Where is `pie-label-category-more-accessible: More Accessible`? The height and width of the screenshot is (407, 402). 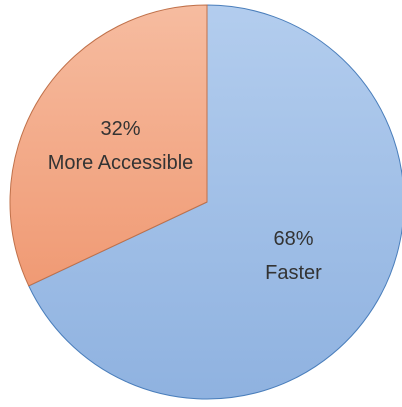
pie-label-category-more-accessible: More Accessible is located at coordinates (121, 163).